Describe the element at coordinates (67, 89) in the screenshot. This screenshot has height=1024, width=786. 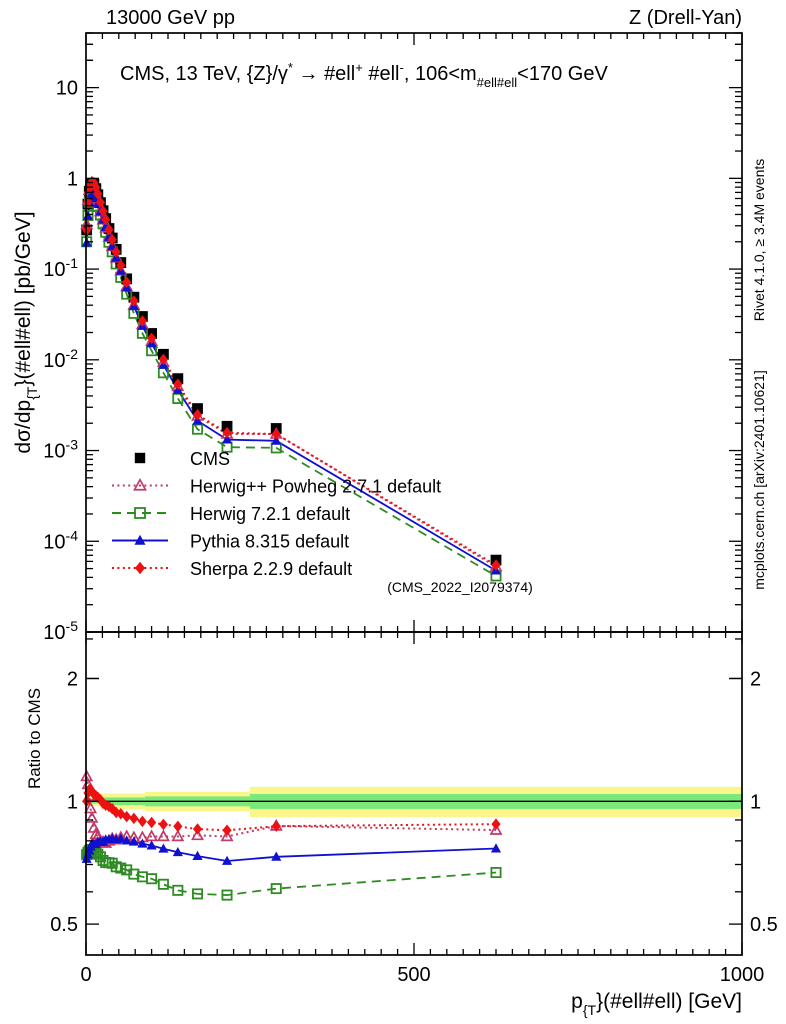
I see `y-tick-label-main: 10` at that location.